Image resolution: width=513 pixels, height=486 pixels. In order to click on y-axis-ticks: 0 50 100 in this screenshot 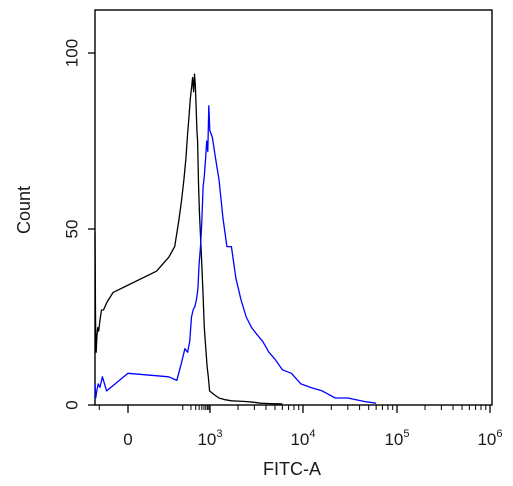, I will do `click(79, 224)`.